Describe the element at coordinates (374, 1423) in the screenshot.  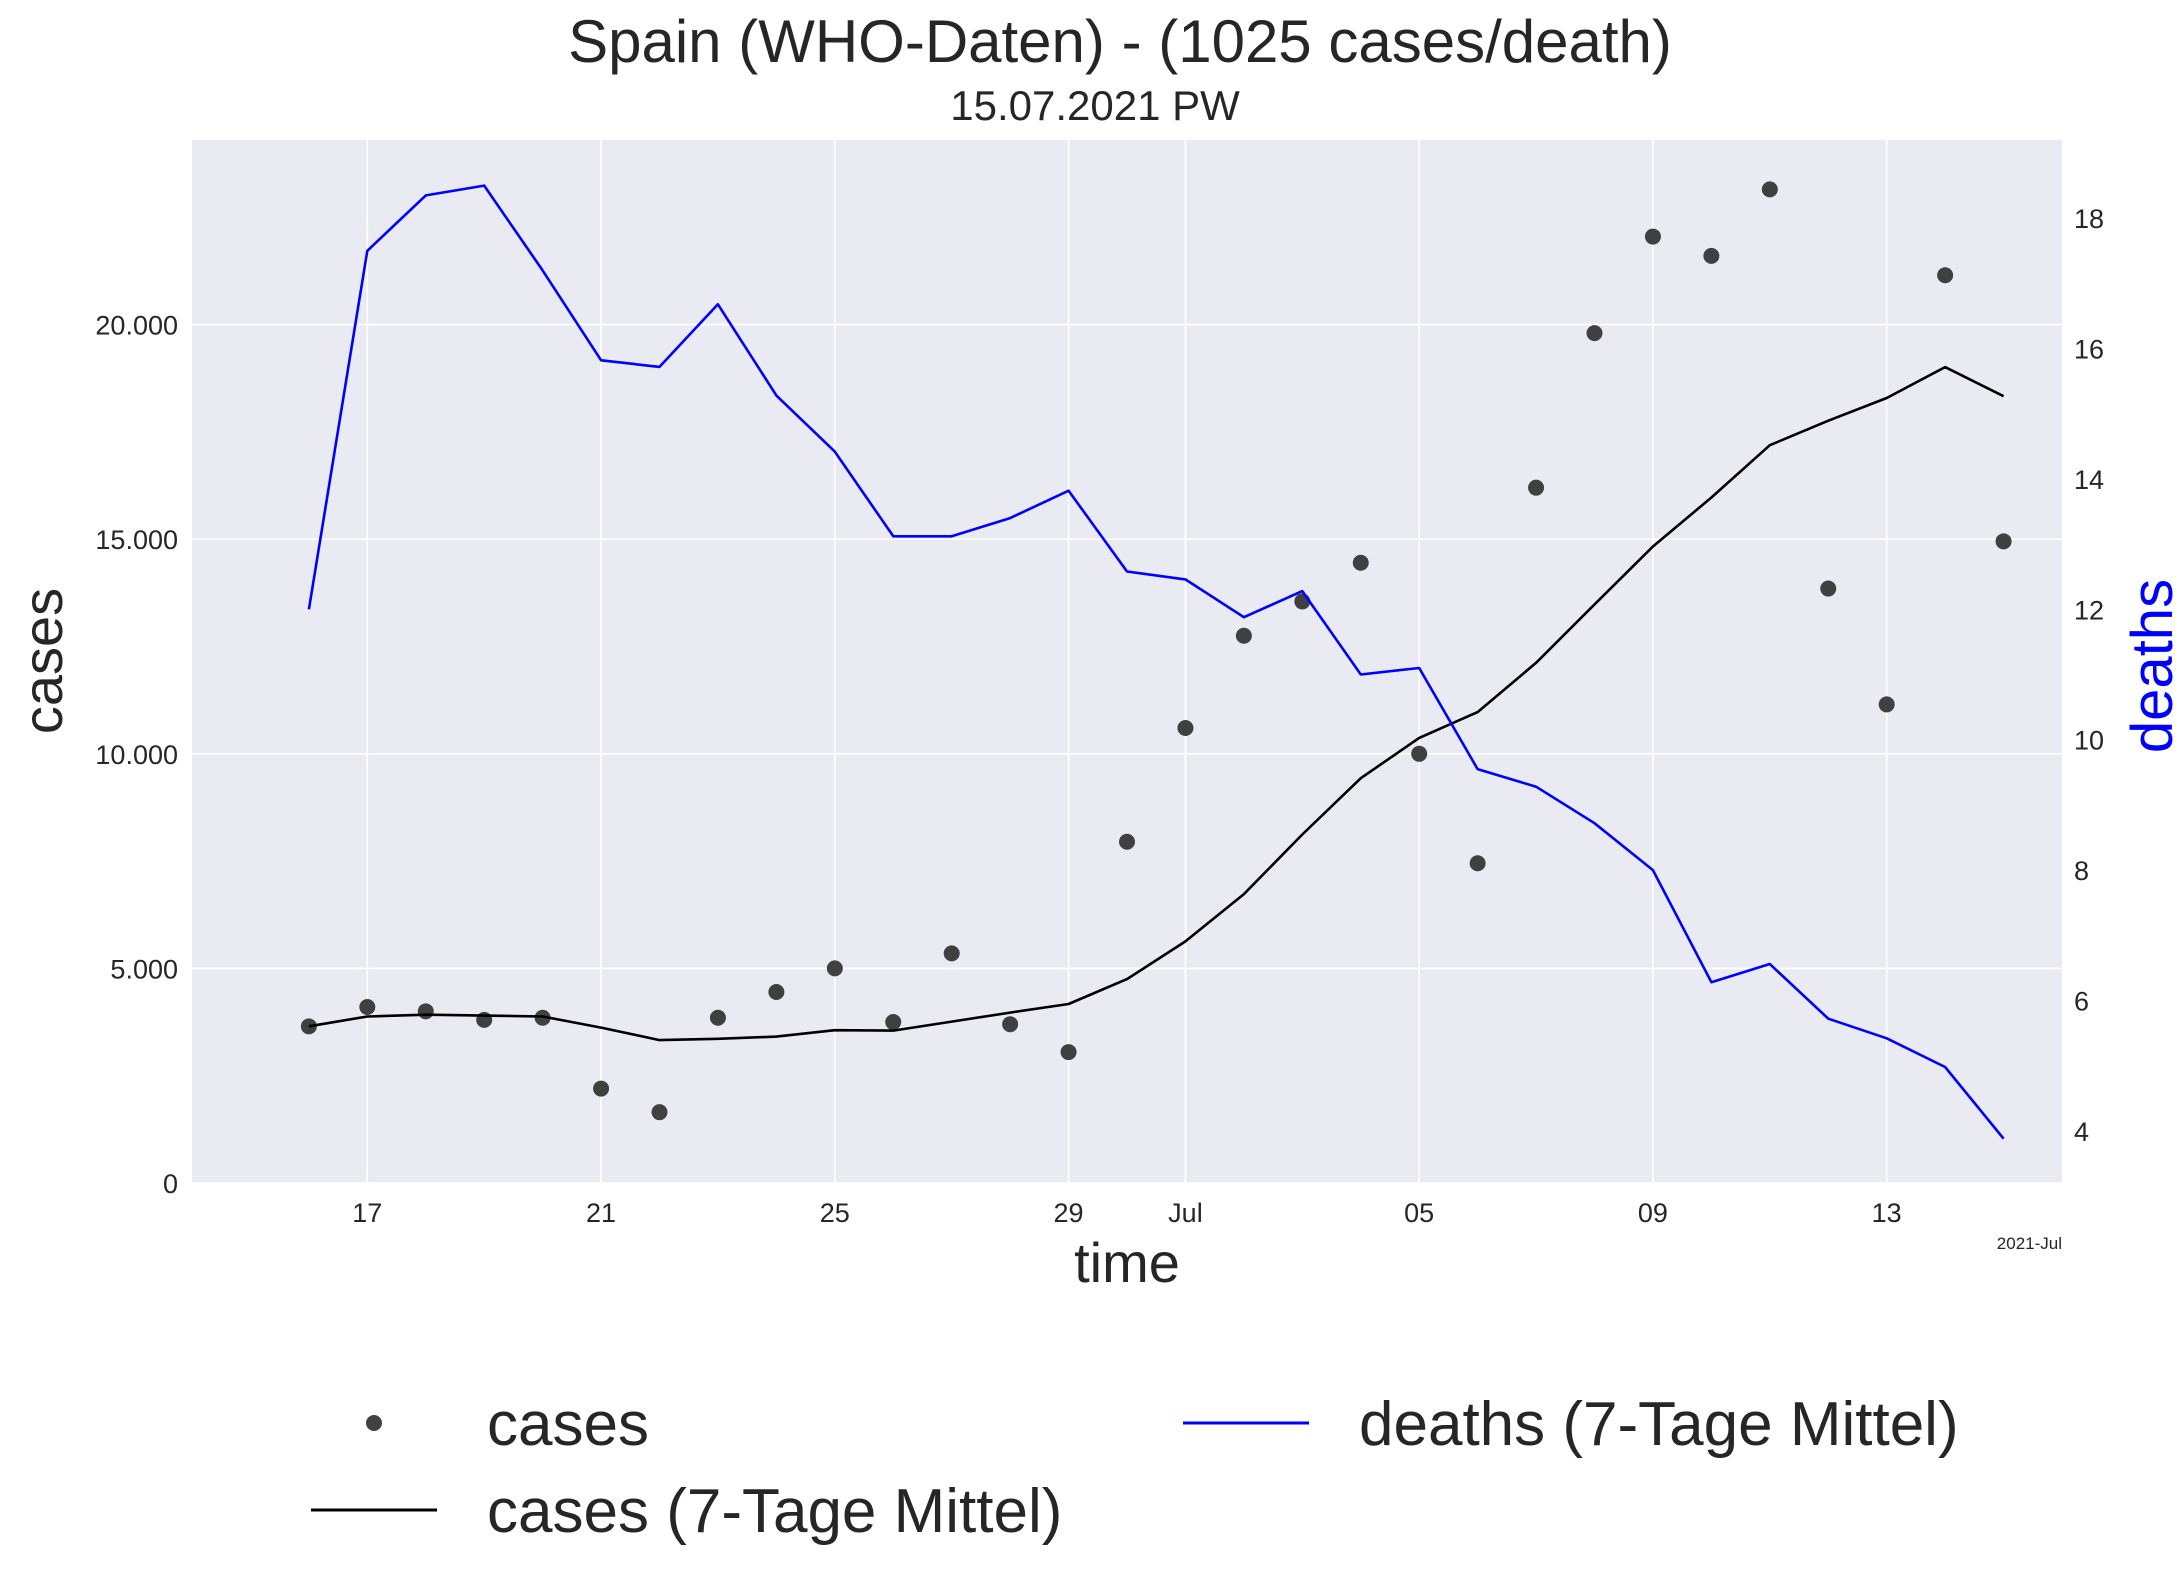
I see `legend-marker-cases` at that location.